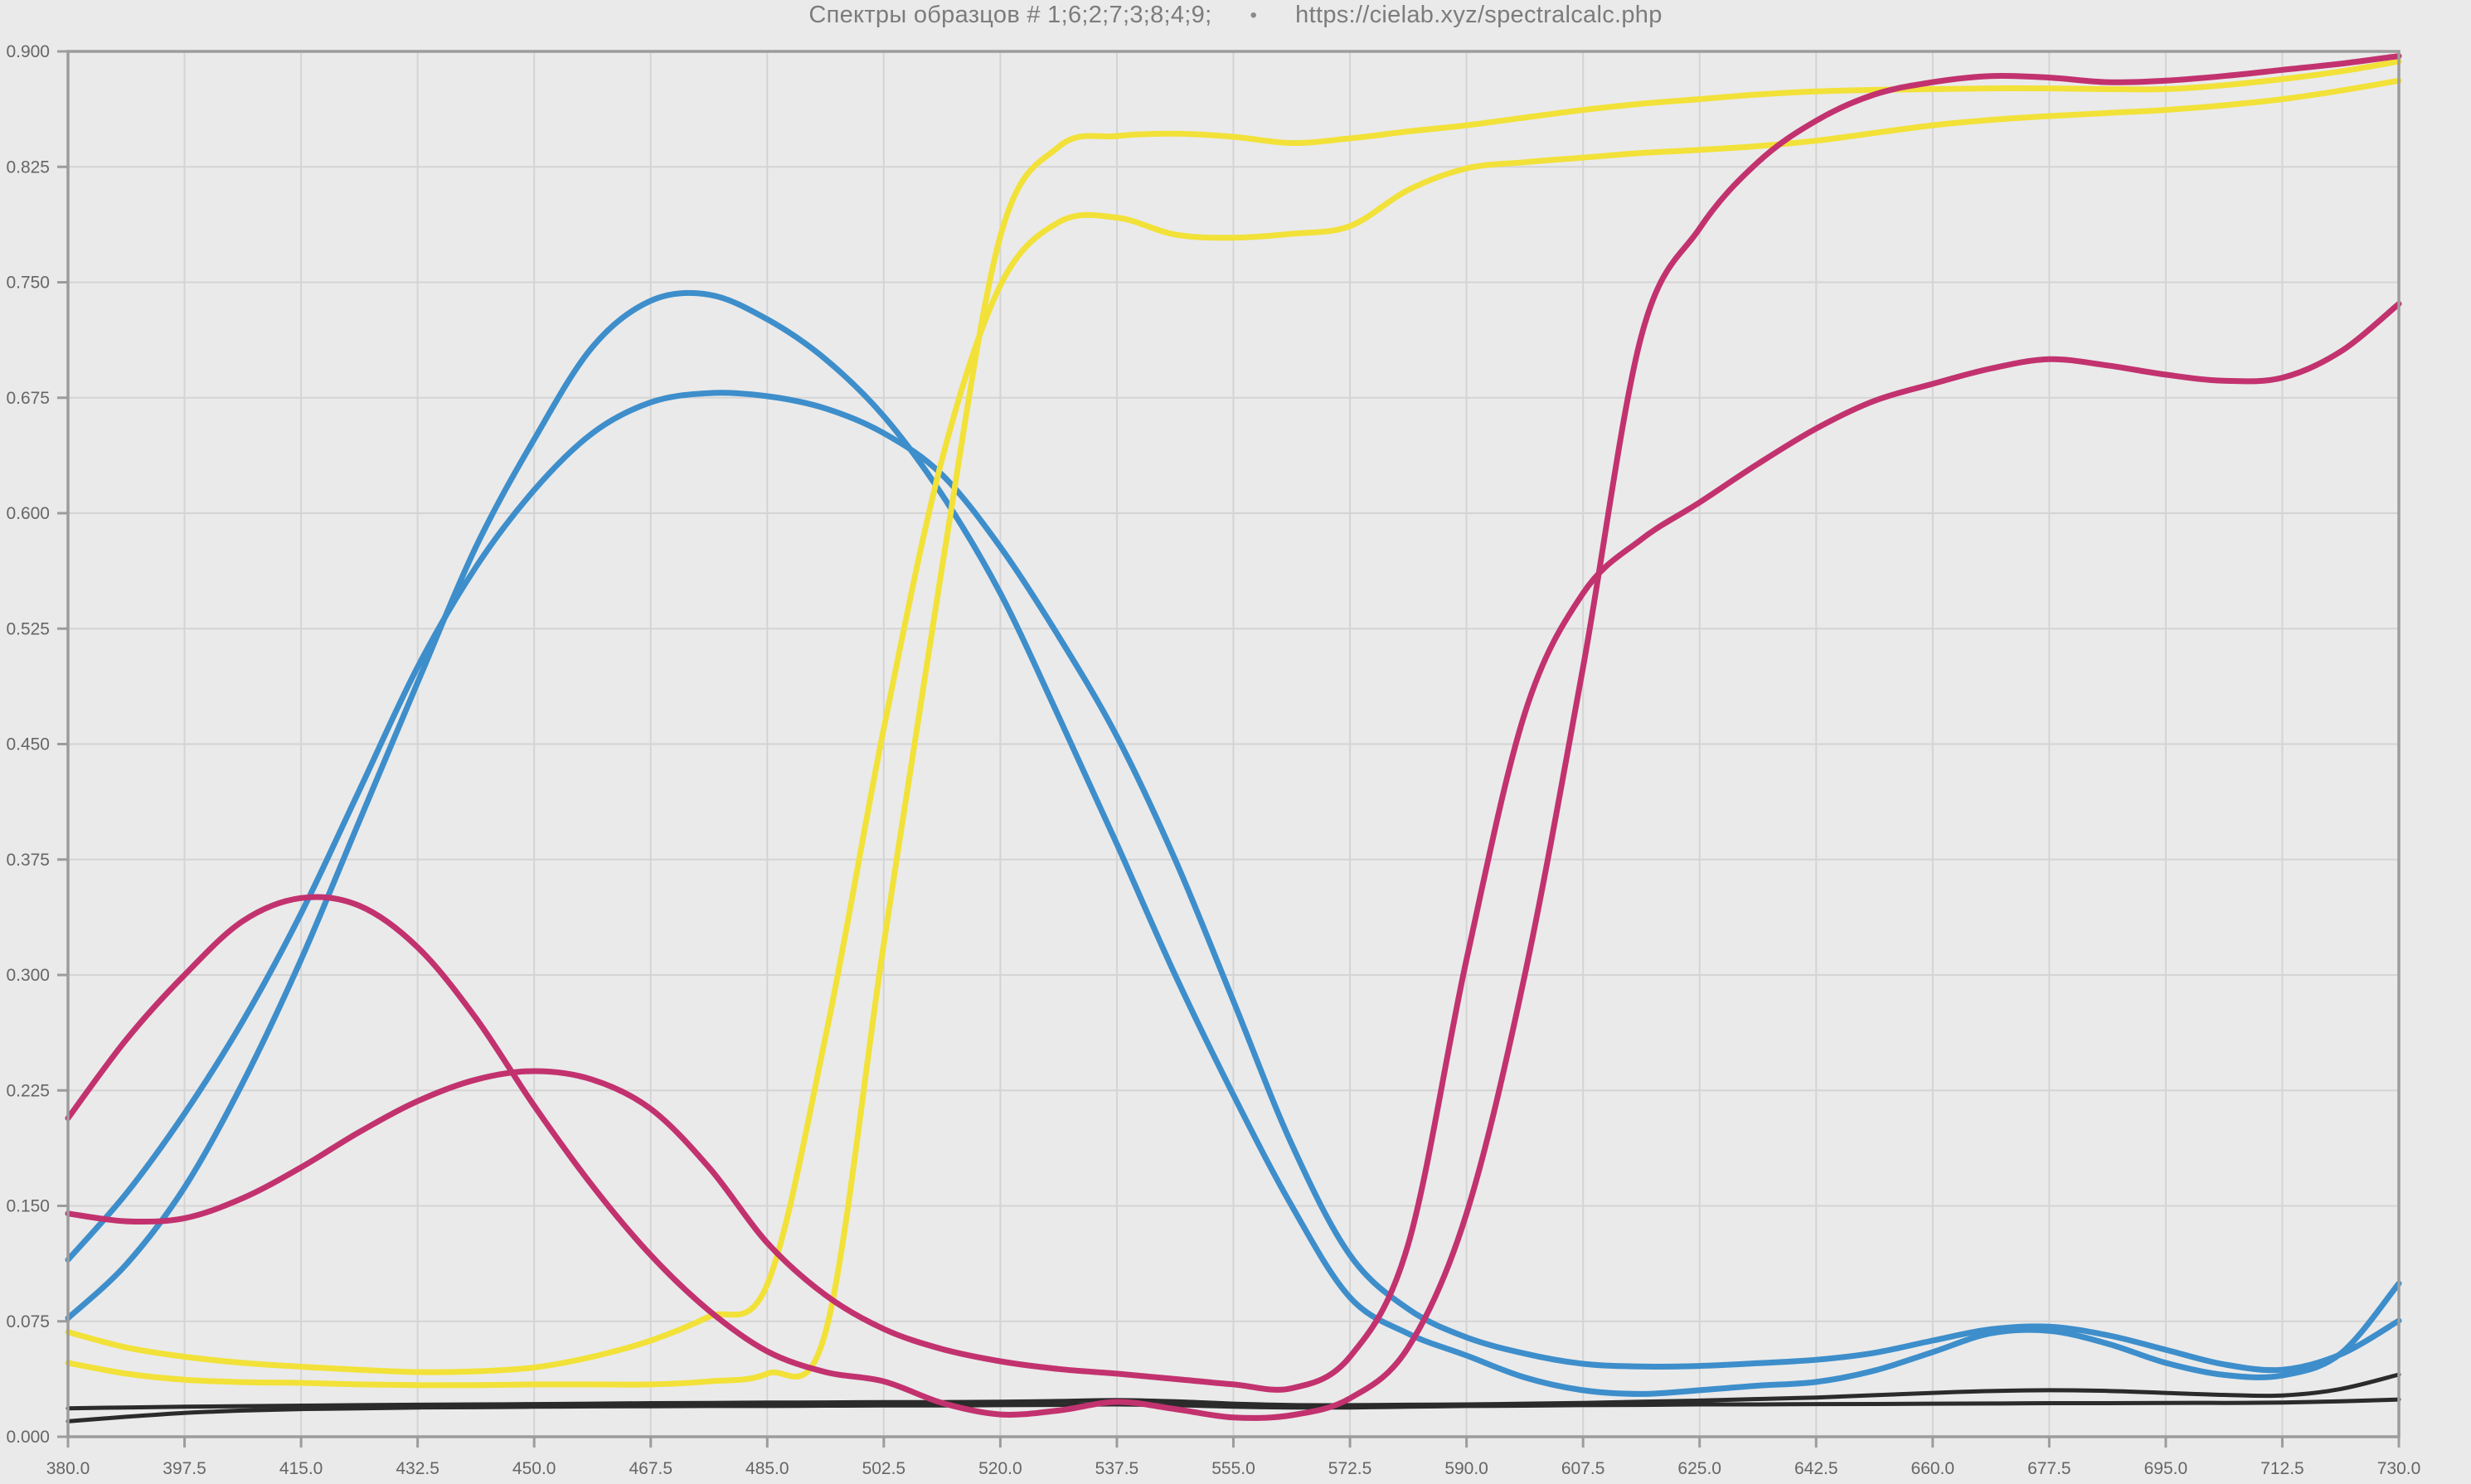 The width and height of the screenshot is (2471, 1484). Describe the element at coordinates (28, 1207) in the screenshot. I see `y-tick-label: 0.150` at that location.